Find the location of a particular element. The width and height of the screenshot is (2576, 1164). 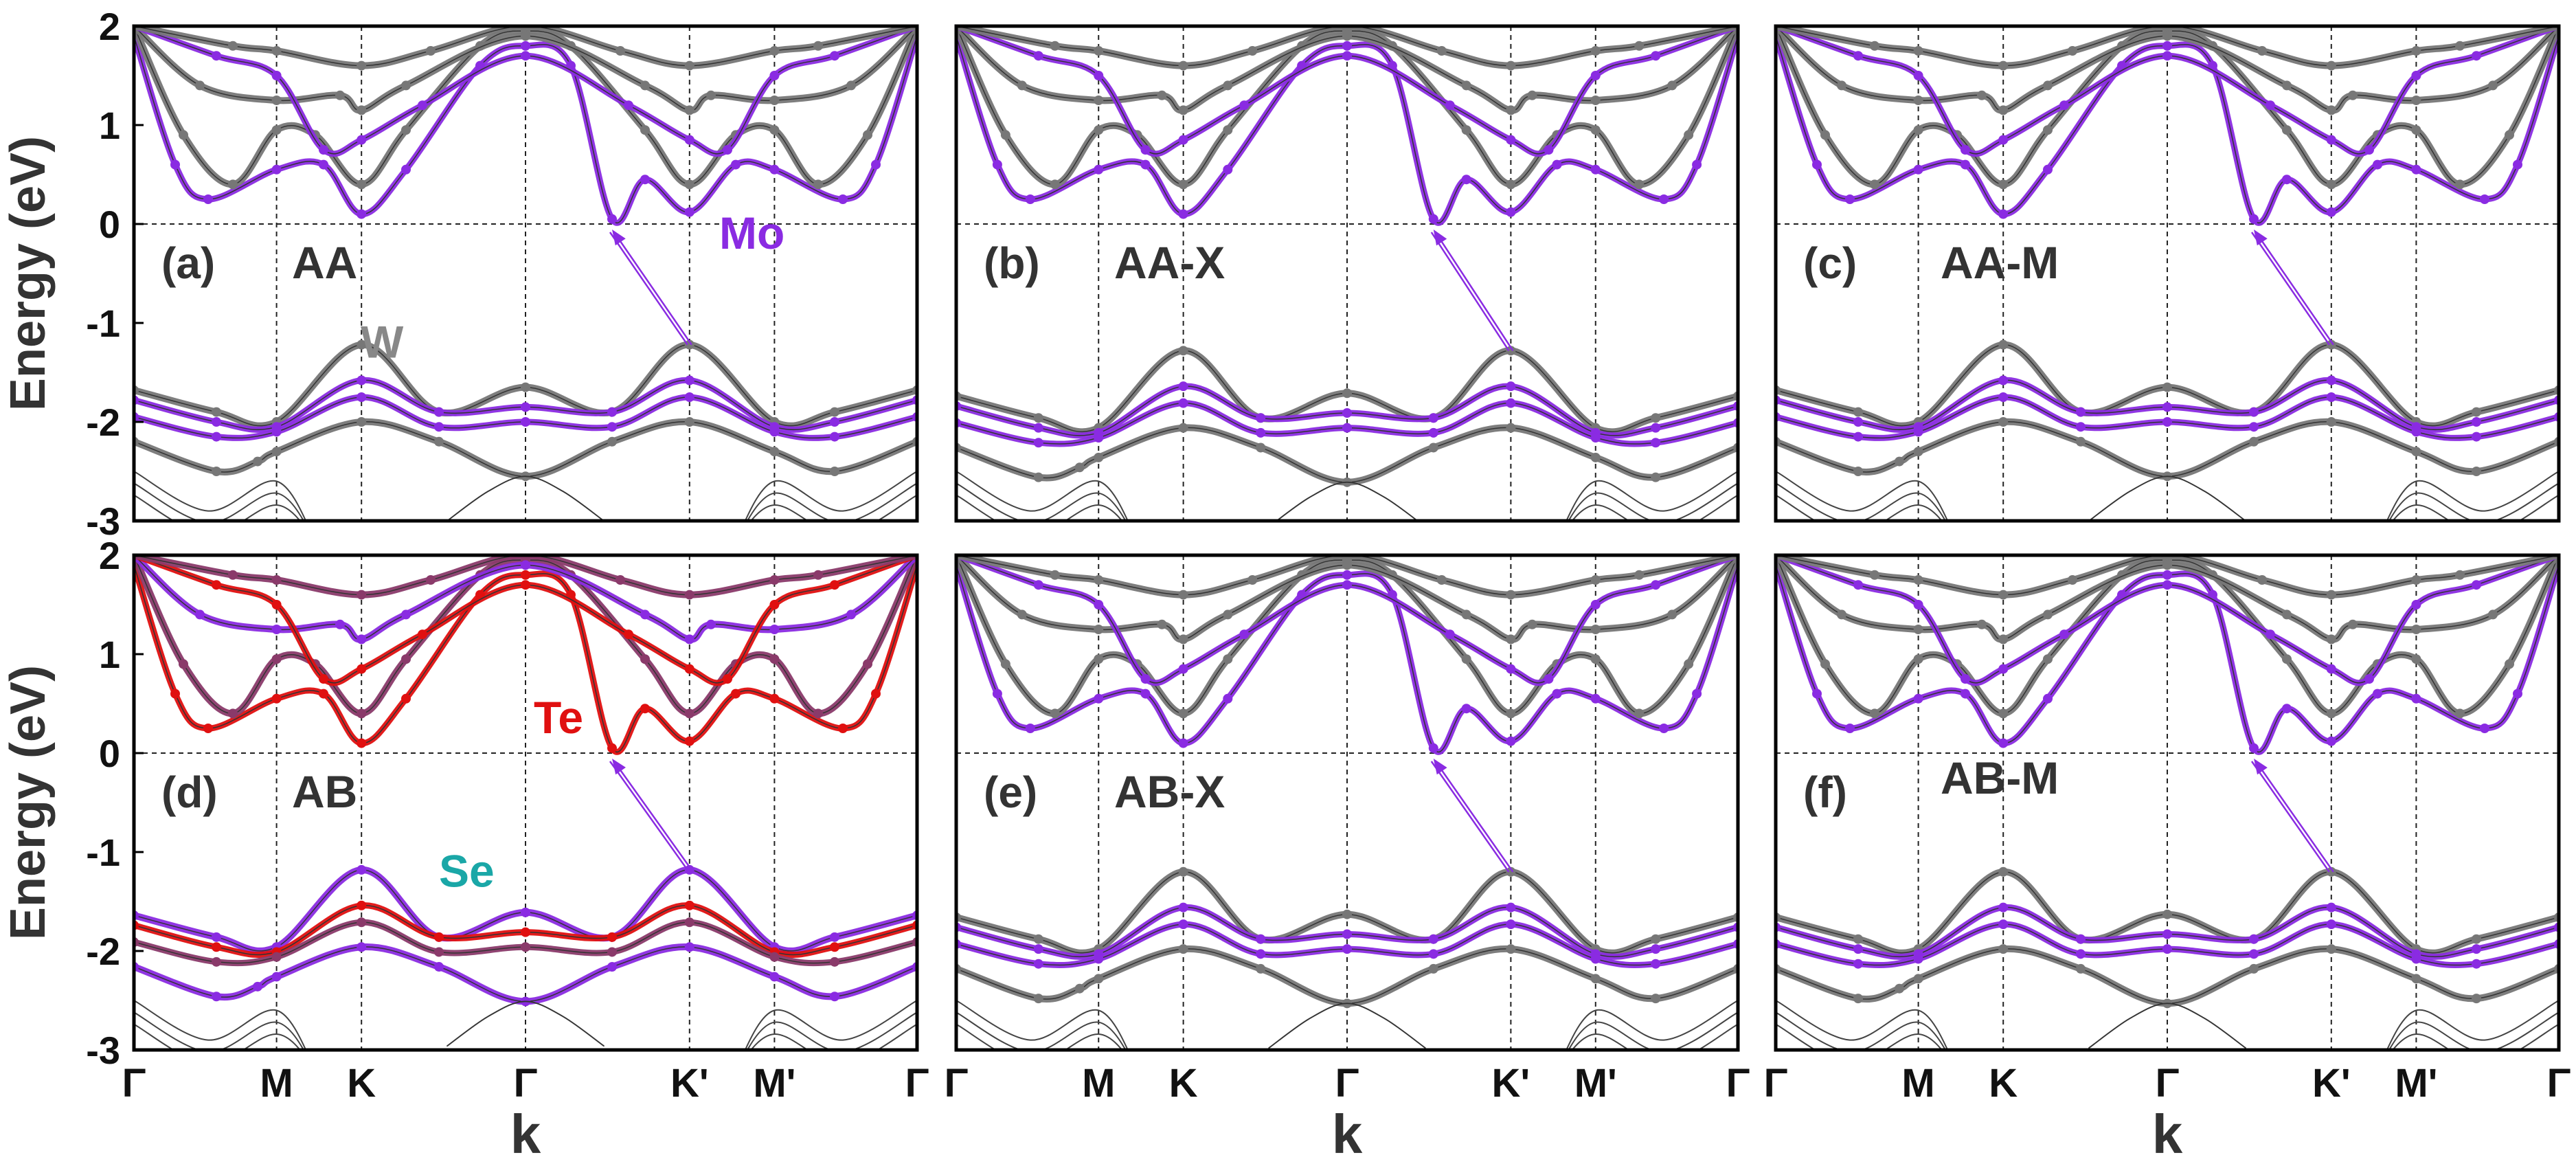

panel-aa-m: (c) AA-M is located at coordinates (2167, 273).